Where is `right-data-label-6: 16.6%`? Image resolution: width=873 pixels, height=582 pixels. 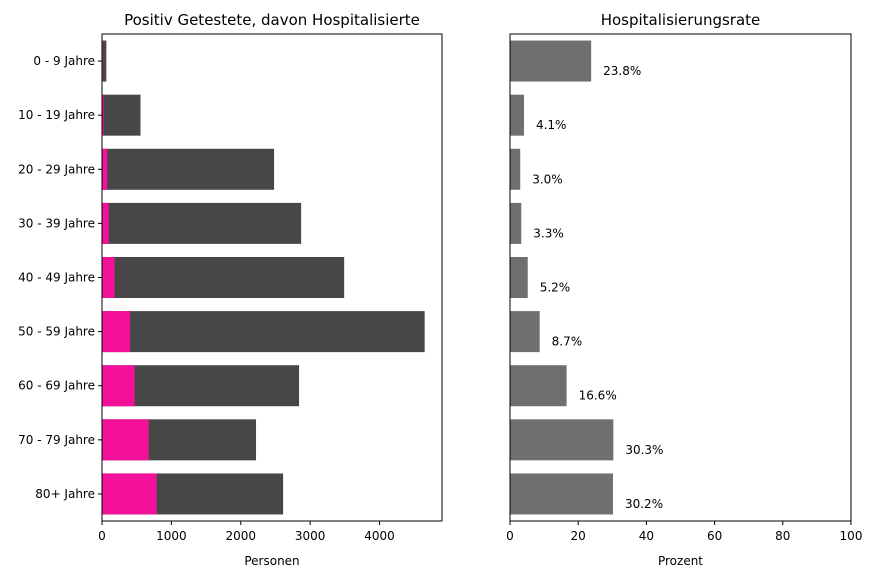
right-data-label-6: 16.6% is located at coordinates (598, 396).